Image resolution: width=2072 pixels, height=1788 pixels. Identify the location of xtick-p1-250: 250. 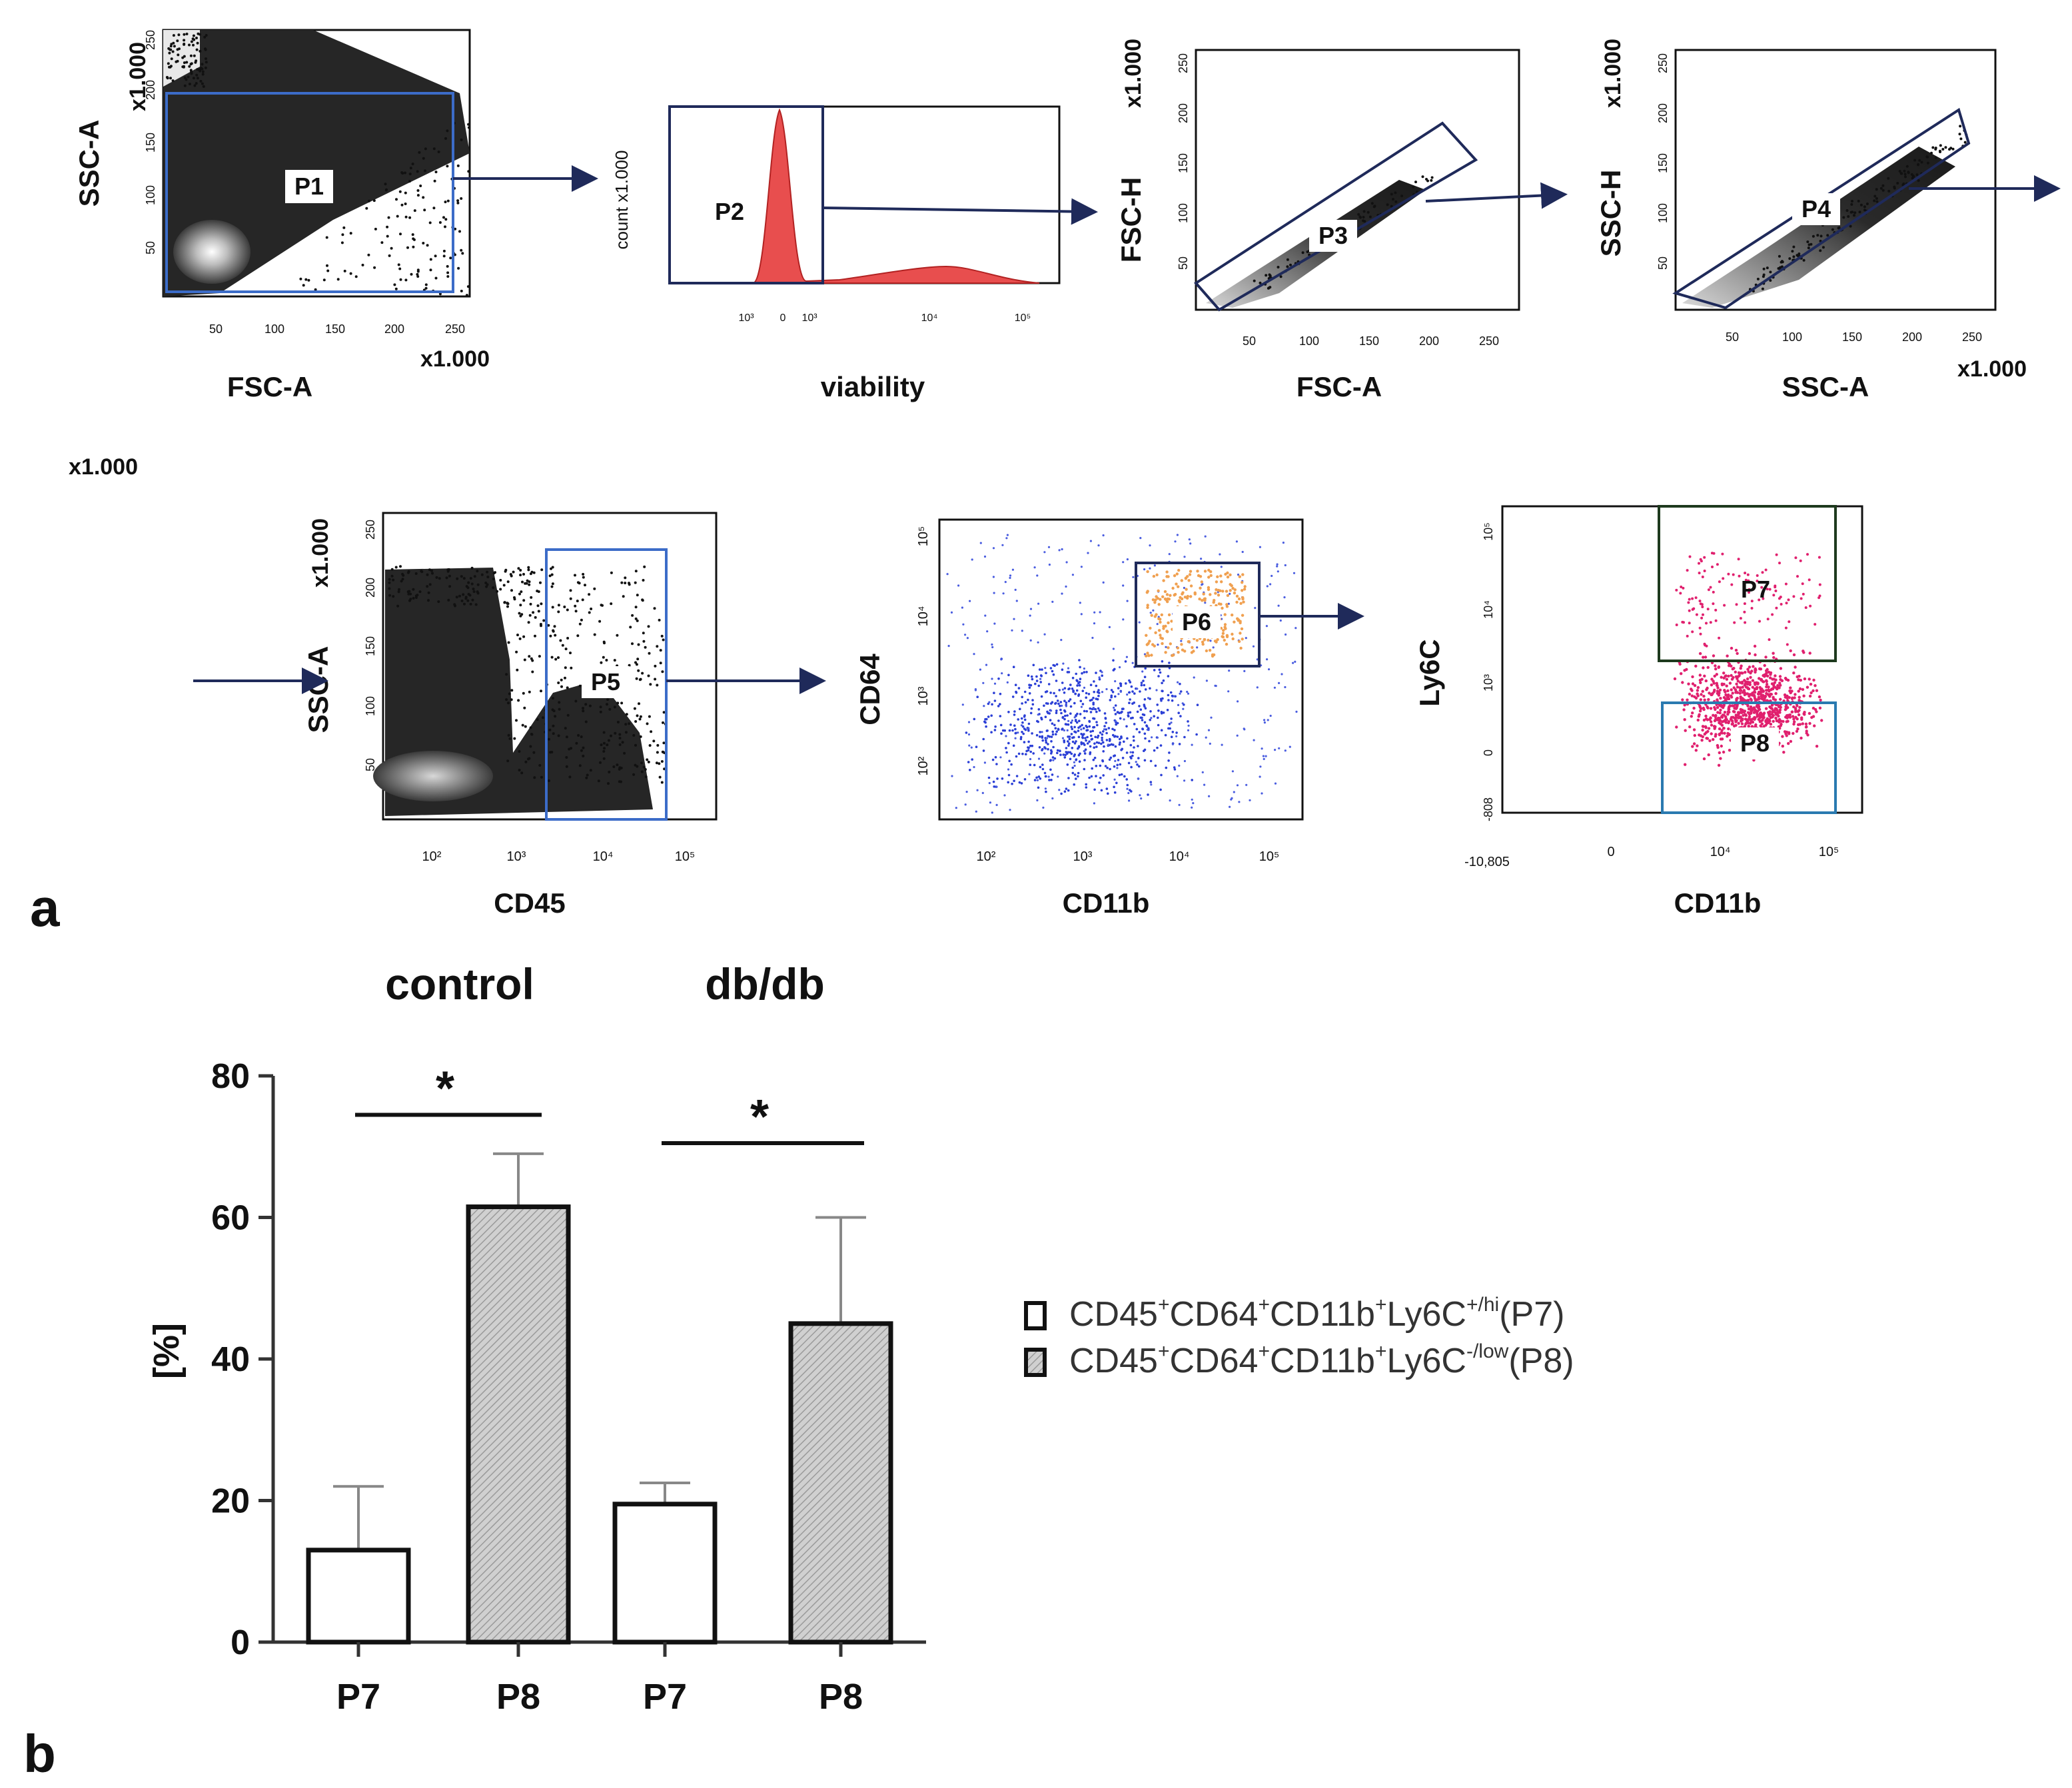
(455, 329).